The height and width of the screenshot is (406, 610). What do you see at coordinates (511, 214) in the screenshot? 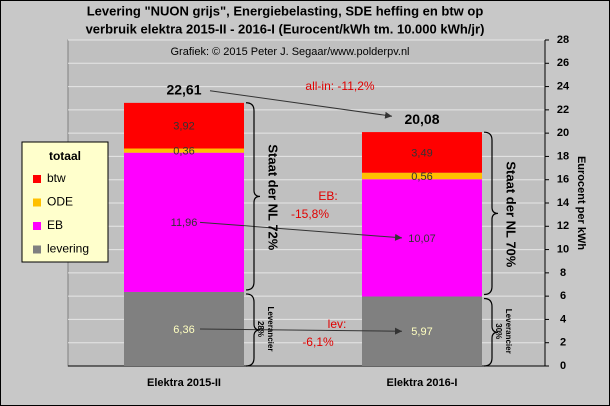
I see `brace-label: Staat der NL 70%` at bounding box center [511, 214].